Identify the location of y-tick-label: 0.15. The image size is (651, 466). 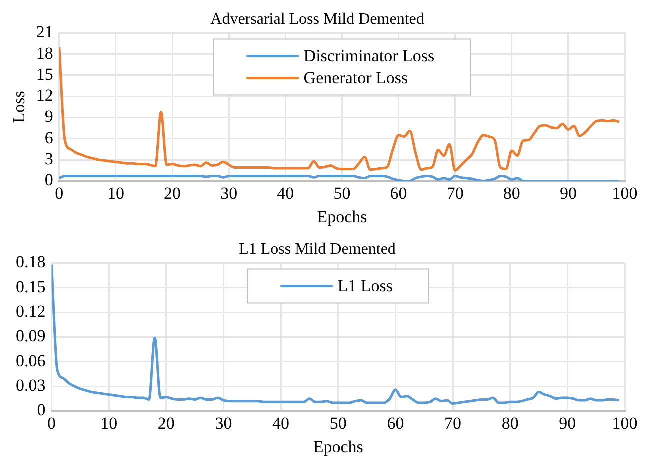
(31, 286).